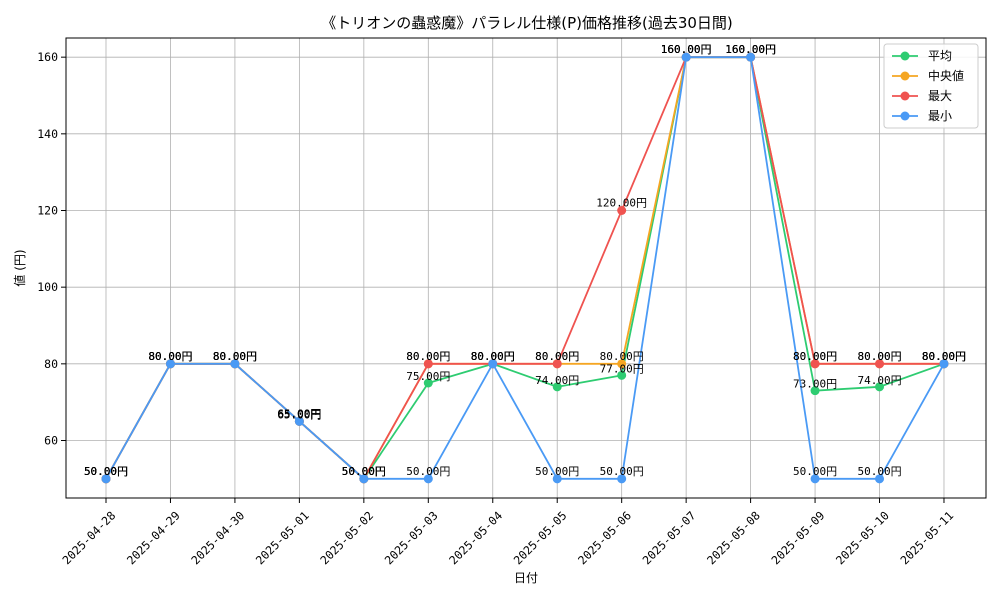 Image resolution: width=1000 pixels, height=600 pixels. I want to click on data-label: 75.00円, so click(428, 376).